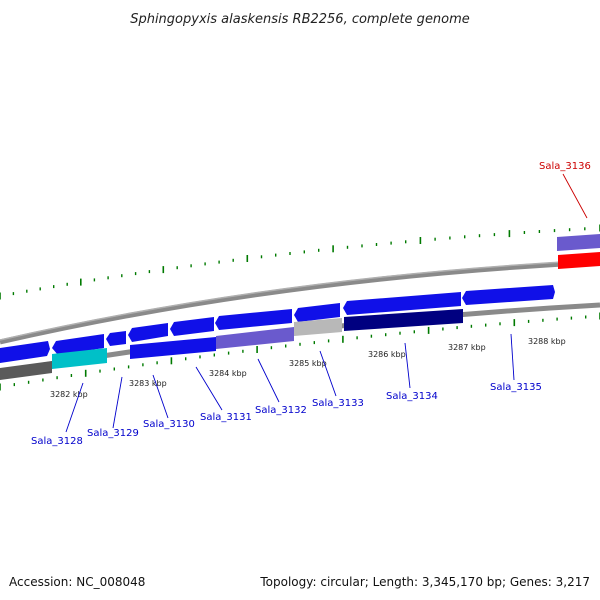 Image resolution: width=600 pixels, height=600 pixels. I want to click on gene-label-sala-3136: Sala_3136, so click(565, 166).